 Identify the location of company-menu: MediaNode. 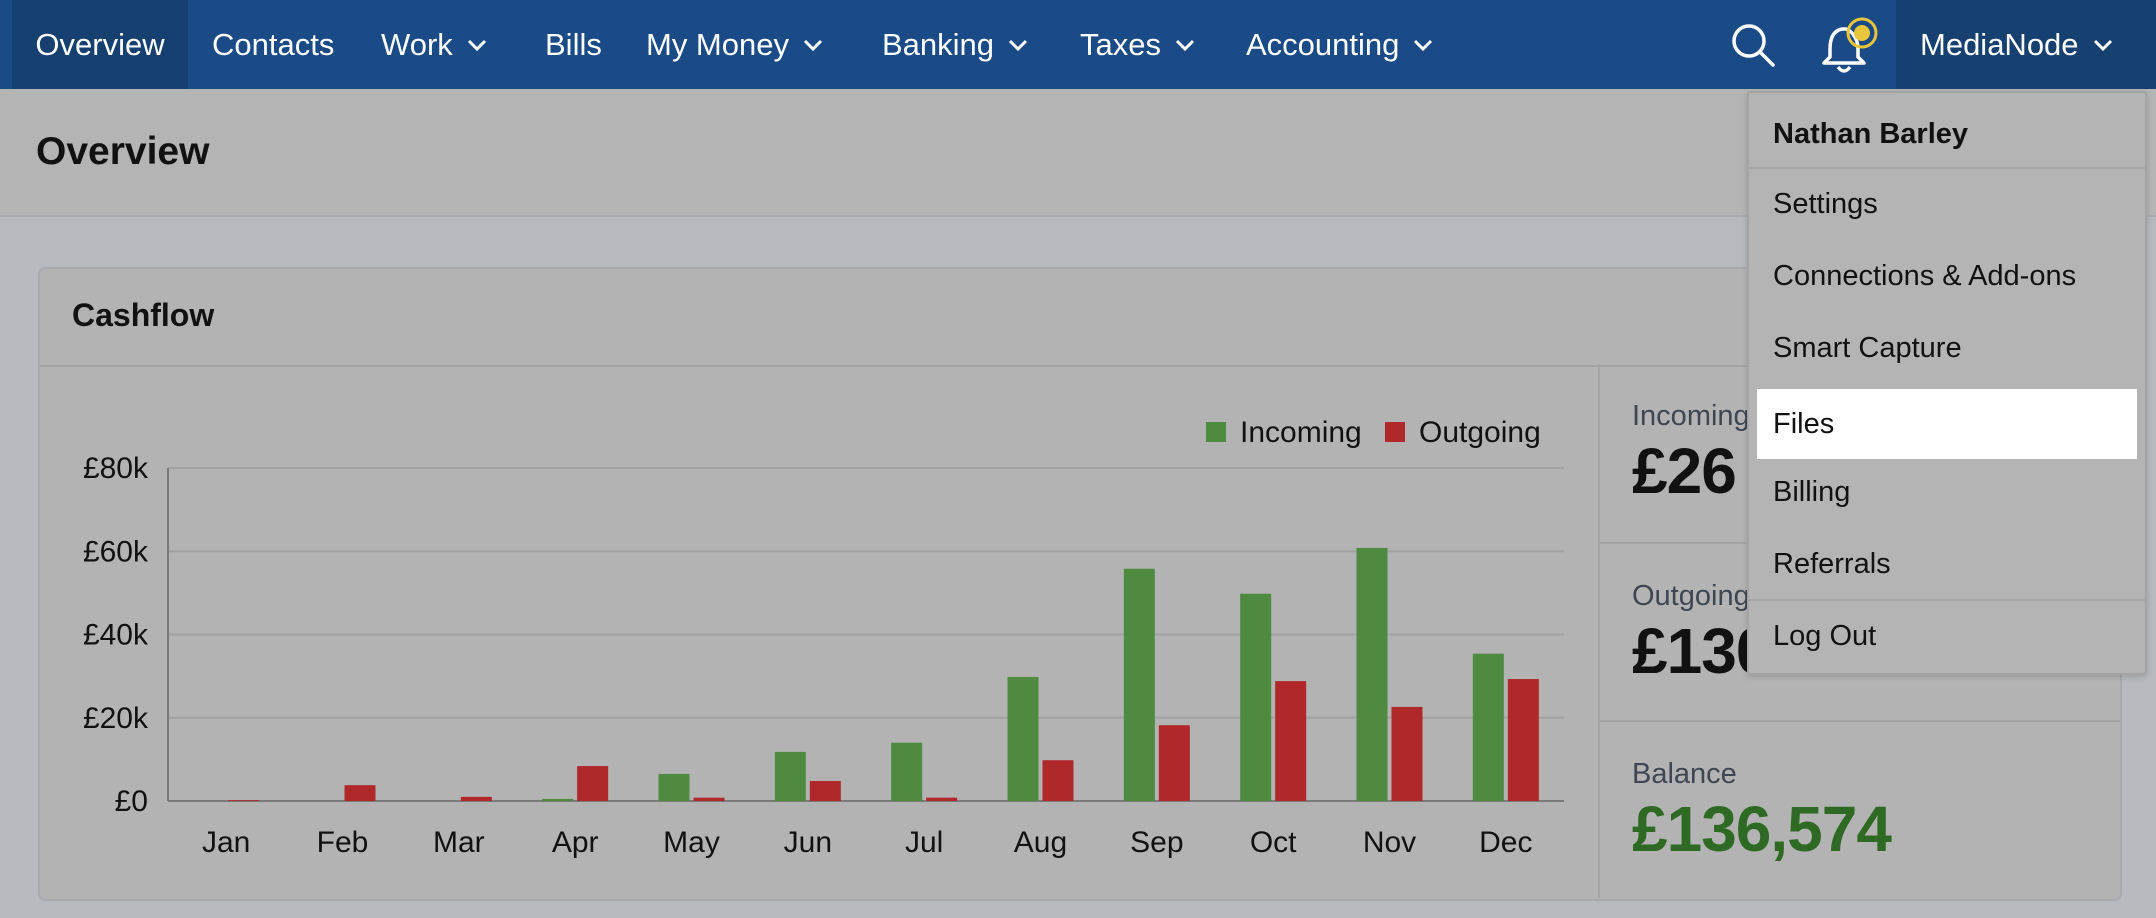
(2026, 44).